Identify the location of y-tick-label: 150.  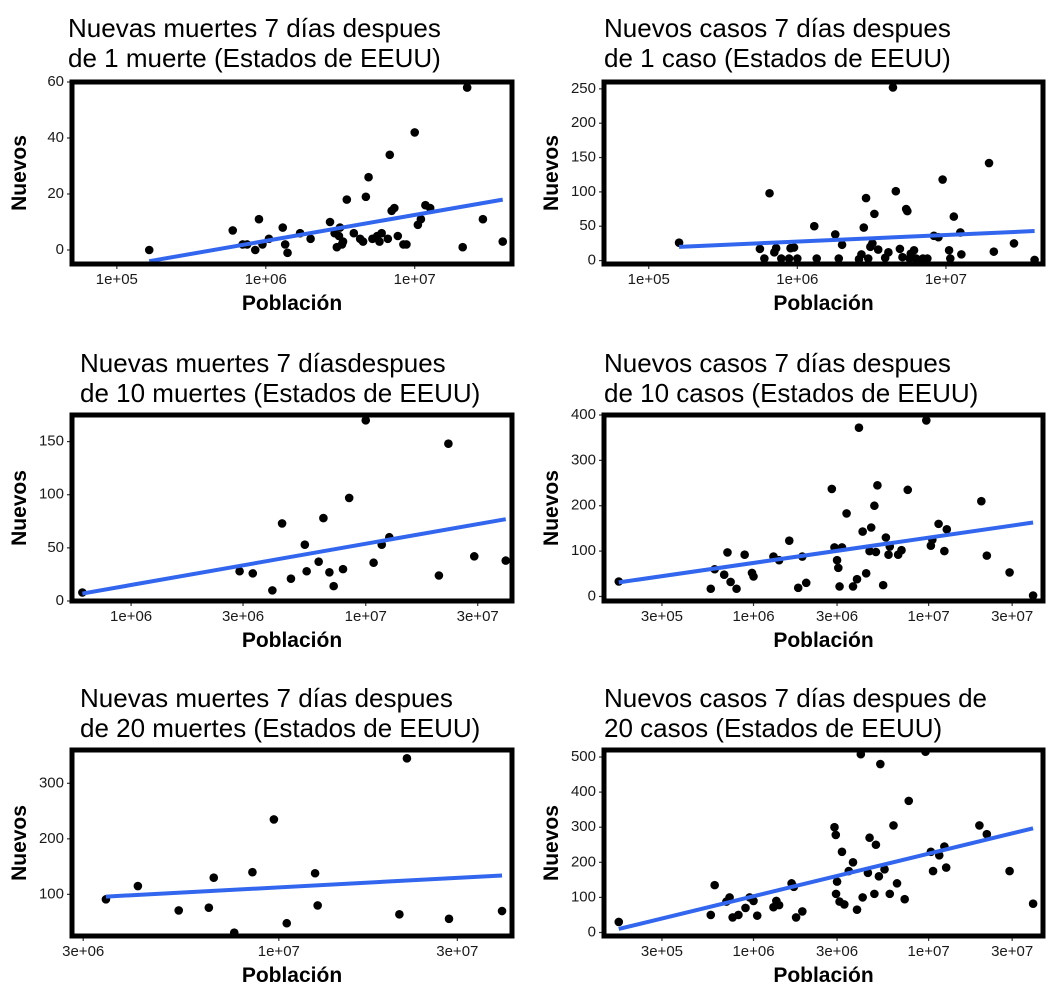
(583, 157).